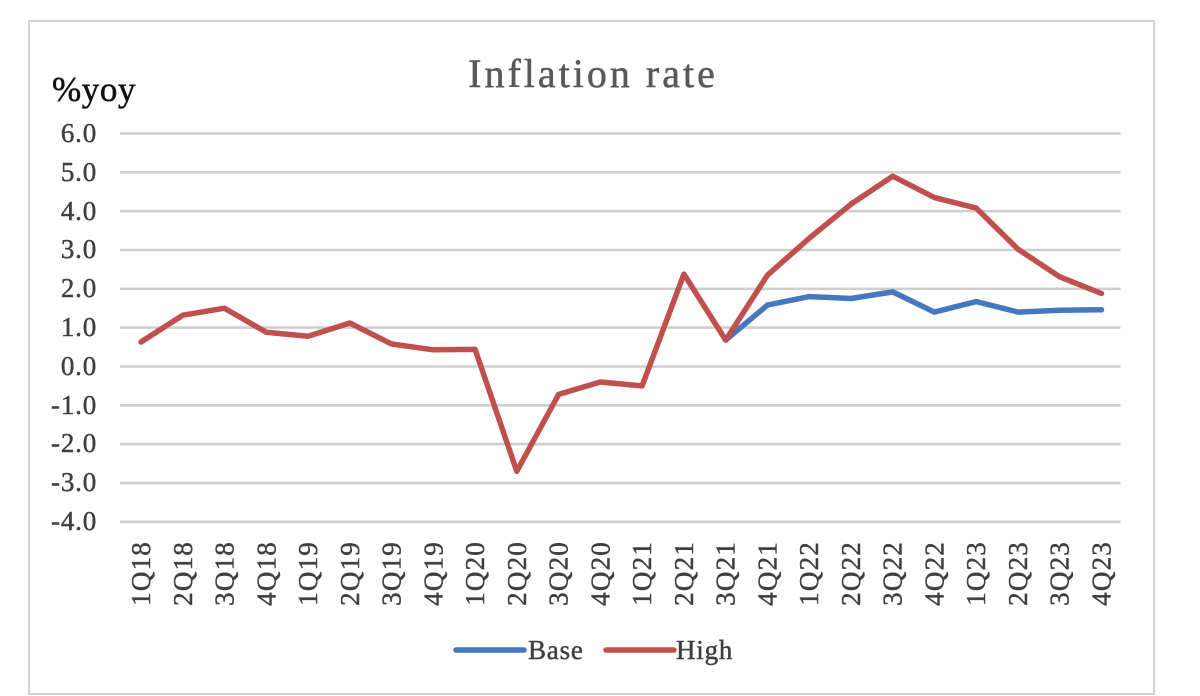 Image resolution: width=1200 pixels, height=696 pixels. Describe the element at coordinates (851, 573) in the screenshot. I see `svg-text: 2Q22` at that location.